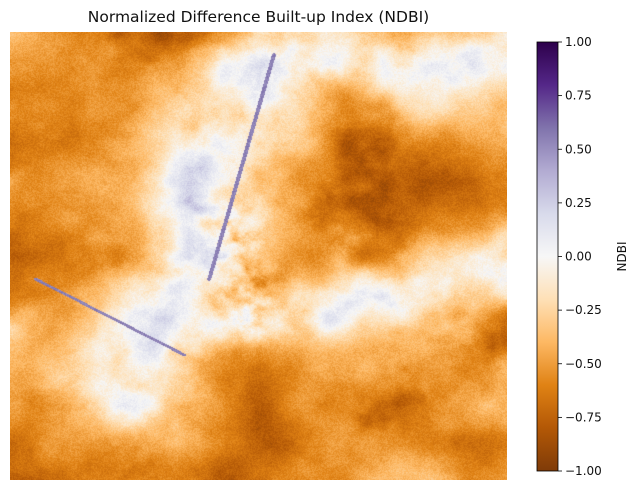 The image size is (640, 491). I want to click on colorbar-tick-label: −0.50, so click(583, 364).